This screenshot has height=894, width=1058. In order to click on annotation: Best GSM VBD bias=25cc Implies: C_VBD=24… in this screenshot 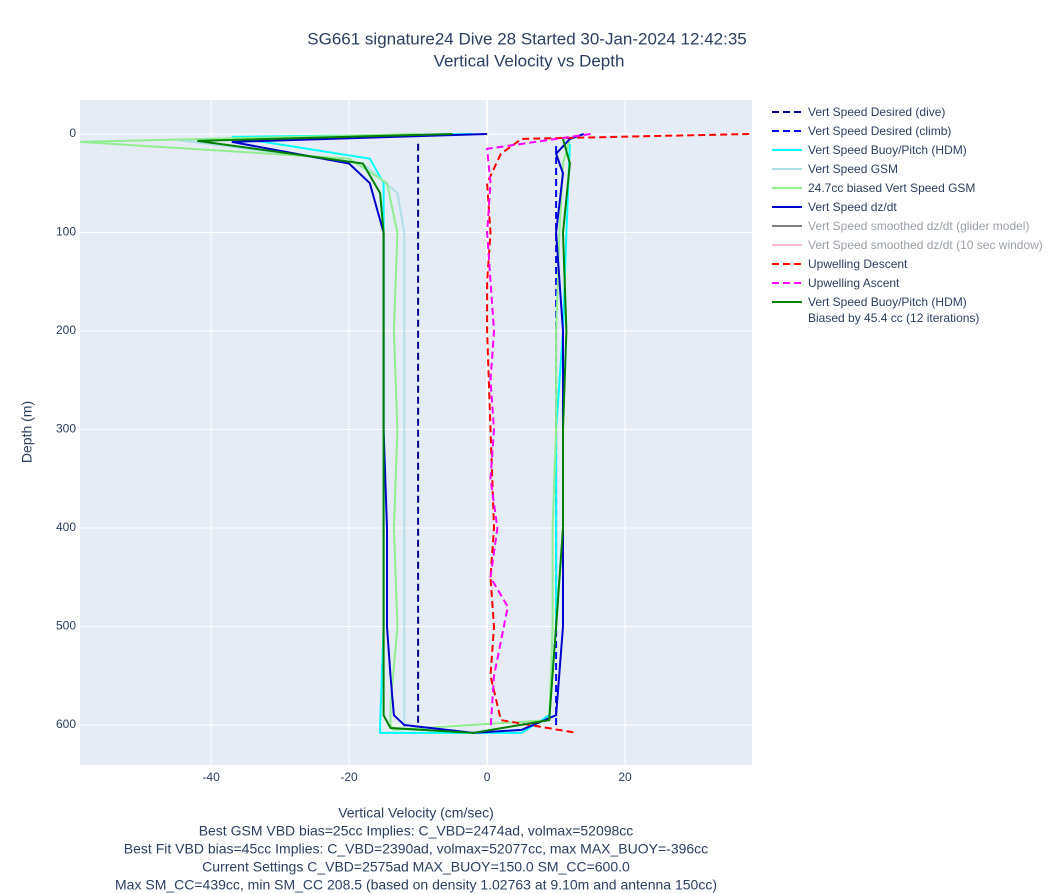, I will do `click(416, 831)`.